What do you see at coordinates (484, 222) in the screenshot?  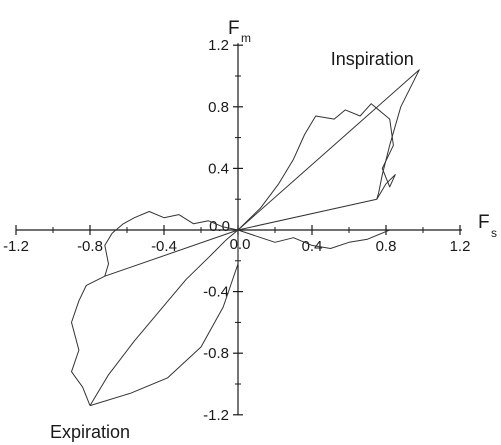 I see `x-axis-title: F` at bounding box center [484, 222].